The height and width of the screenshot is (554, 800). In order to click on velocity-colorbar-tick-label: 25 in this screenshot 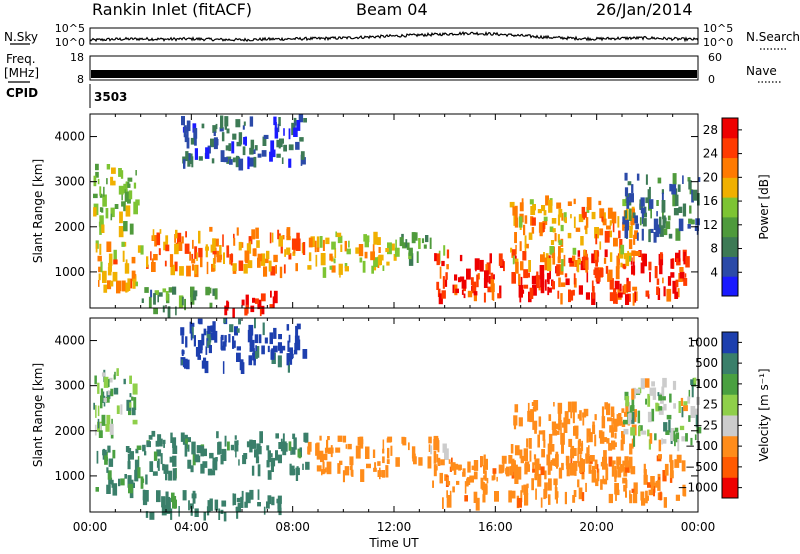, I will do `click(710, 405)`.